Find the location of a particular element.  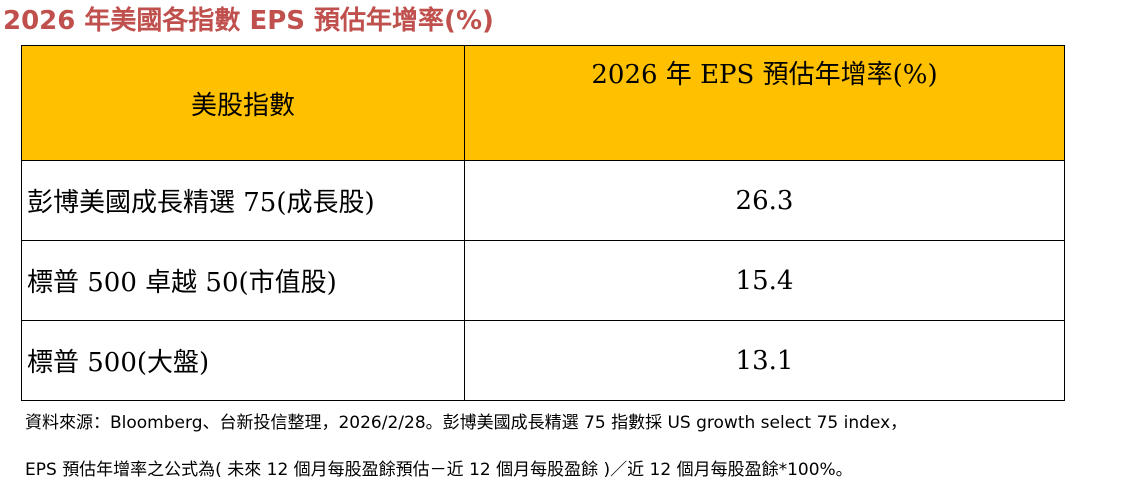

index-name-cell: 標普 500 卓越 50(市值股) is located at coordinates (243, 280).